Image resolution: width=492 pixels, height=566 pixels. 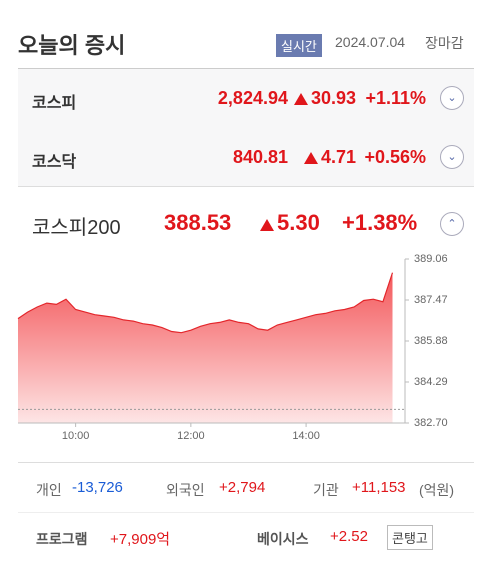 What do you see at coordinates (380, 222) in the screenshot?
I see `index-rate: +1.38%` at bounding box center [380, 222].